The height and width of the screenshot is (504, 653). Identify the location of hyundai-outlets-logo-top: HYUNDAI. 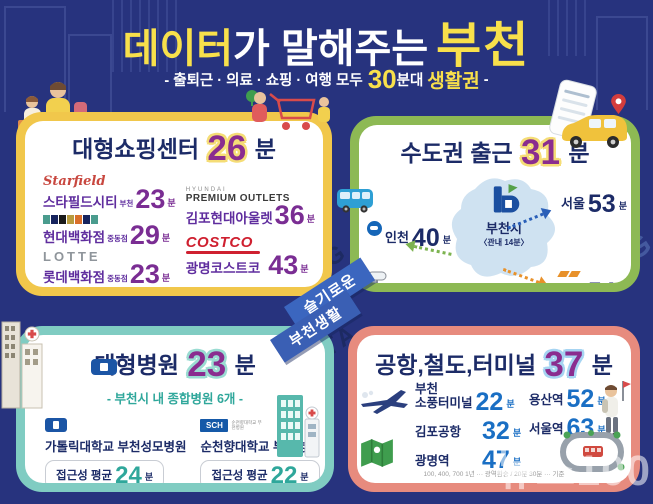
(206, 190).